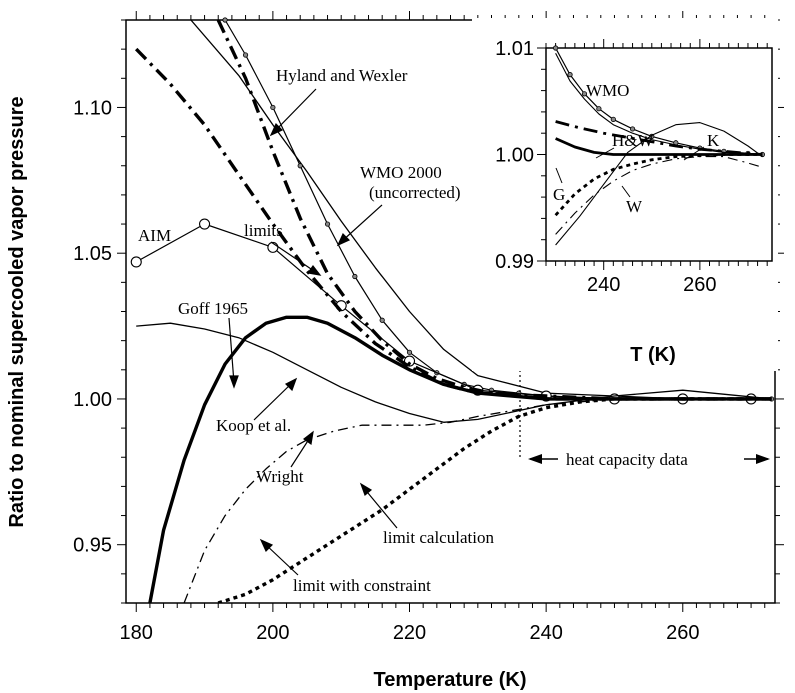 The image size is (795, 693). What do you see at coordinates (633, 140) in the screenshot?
I see `inset-annotation-hw: H&W` at bounding box center [633, 140].